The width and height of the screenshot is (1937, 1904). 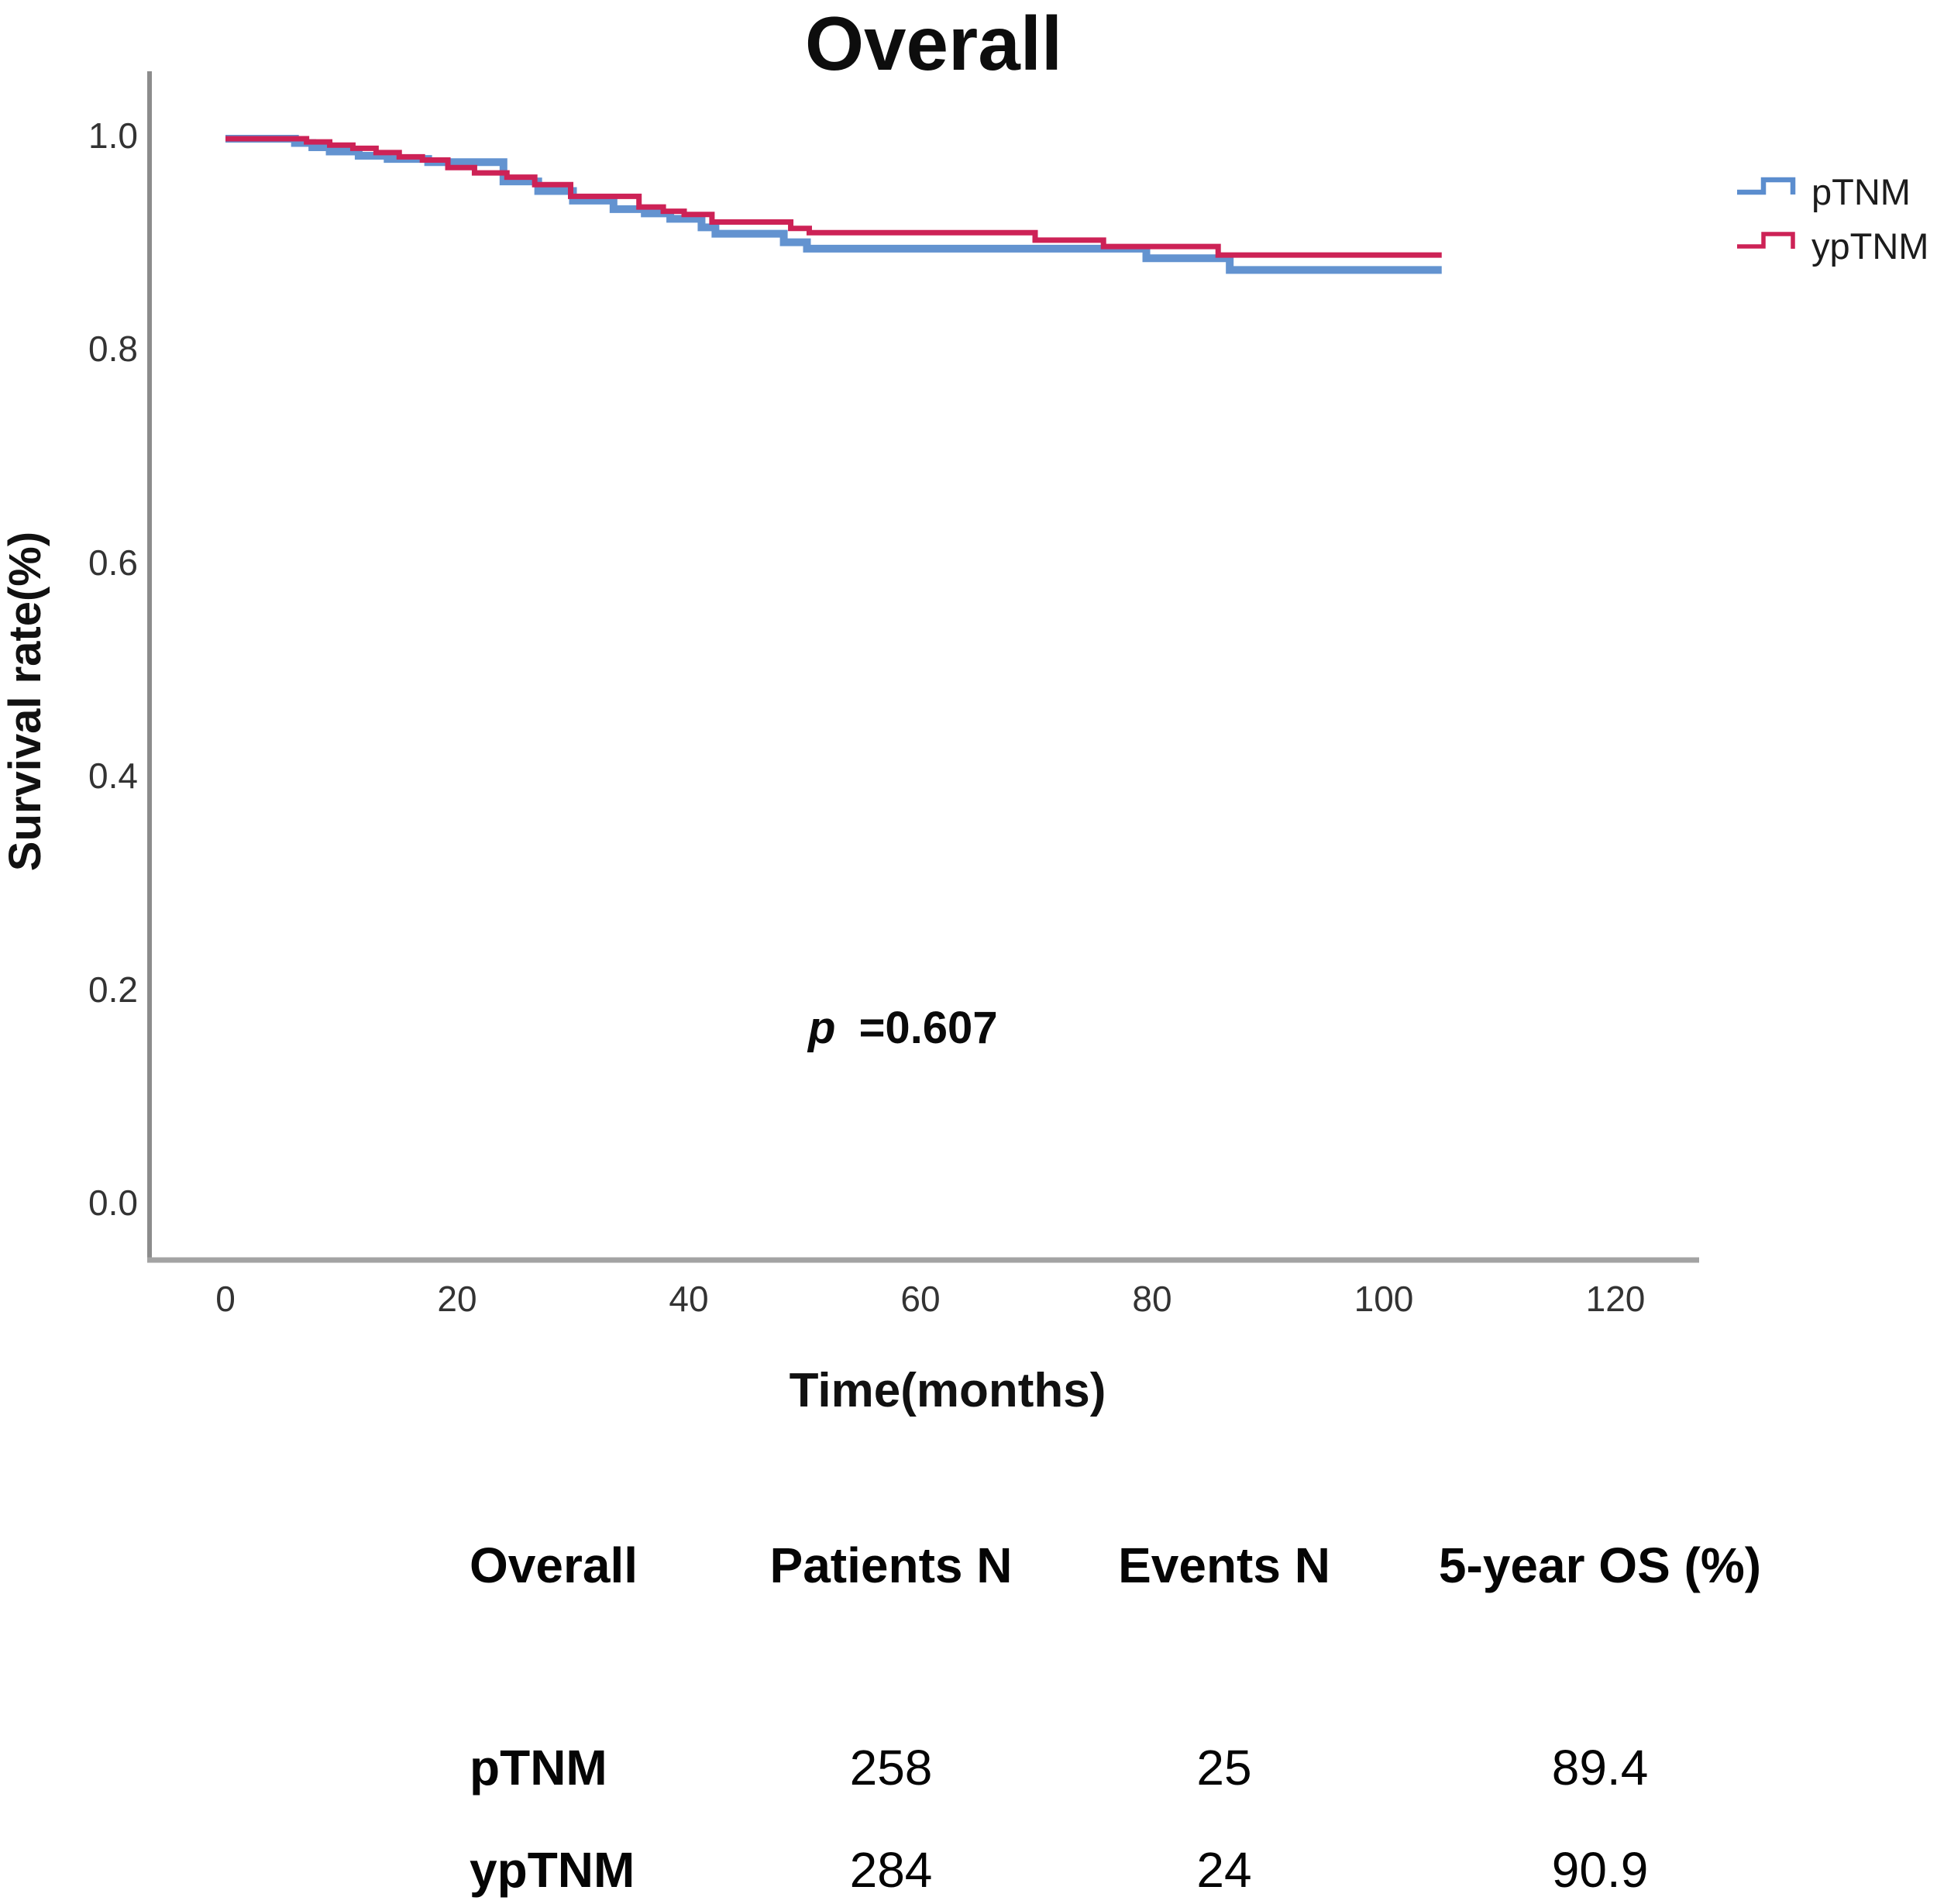 What do you see at coordinates (1224, 1870) in the screenshot?
I see `yptnm-events: 24` at bounding box center [1224, 1870].